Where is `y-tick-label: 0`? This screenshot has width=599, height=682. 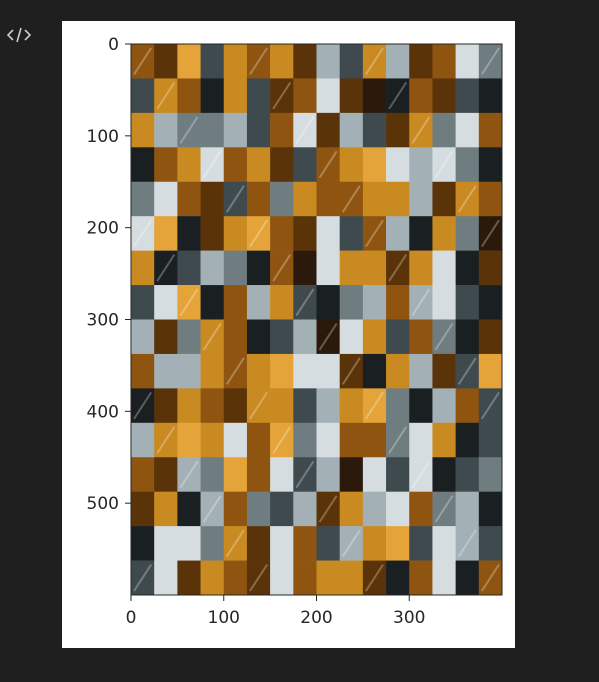 y-tick-label: 0 is located at coordinates (113, 45).